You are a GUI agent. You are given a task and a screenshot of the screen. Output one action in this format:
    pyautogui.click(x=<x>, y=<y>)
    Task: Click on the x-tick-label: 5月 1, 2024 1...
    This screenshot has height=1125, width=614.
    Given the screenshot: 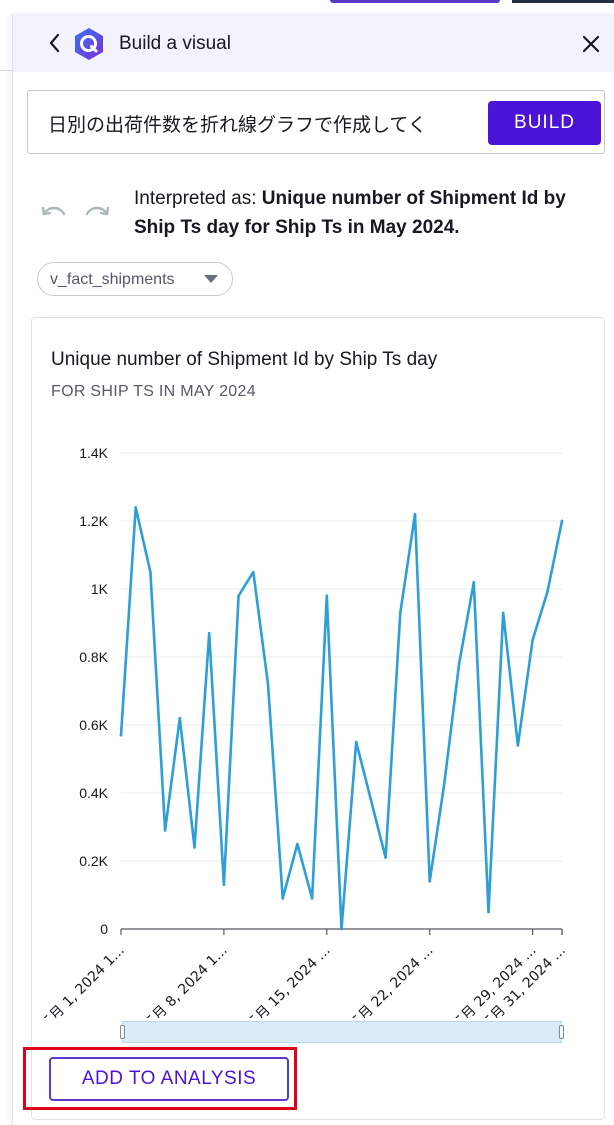 What is the action you would take?
    pyautogui.click(x=83, y=980)
    